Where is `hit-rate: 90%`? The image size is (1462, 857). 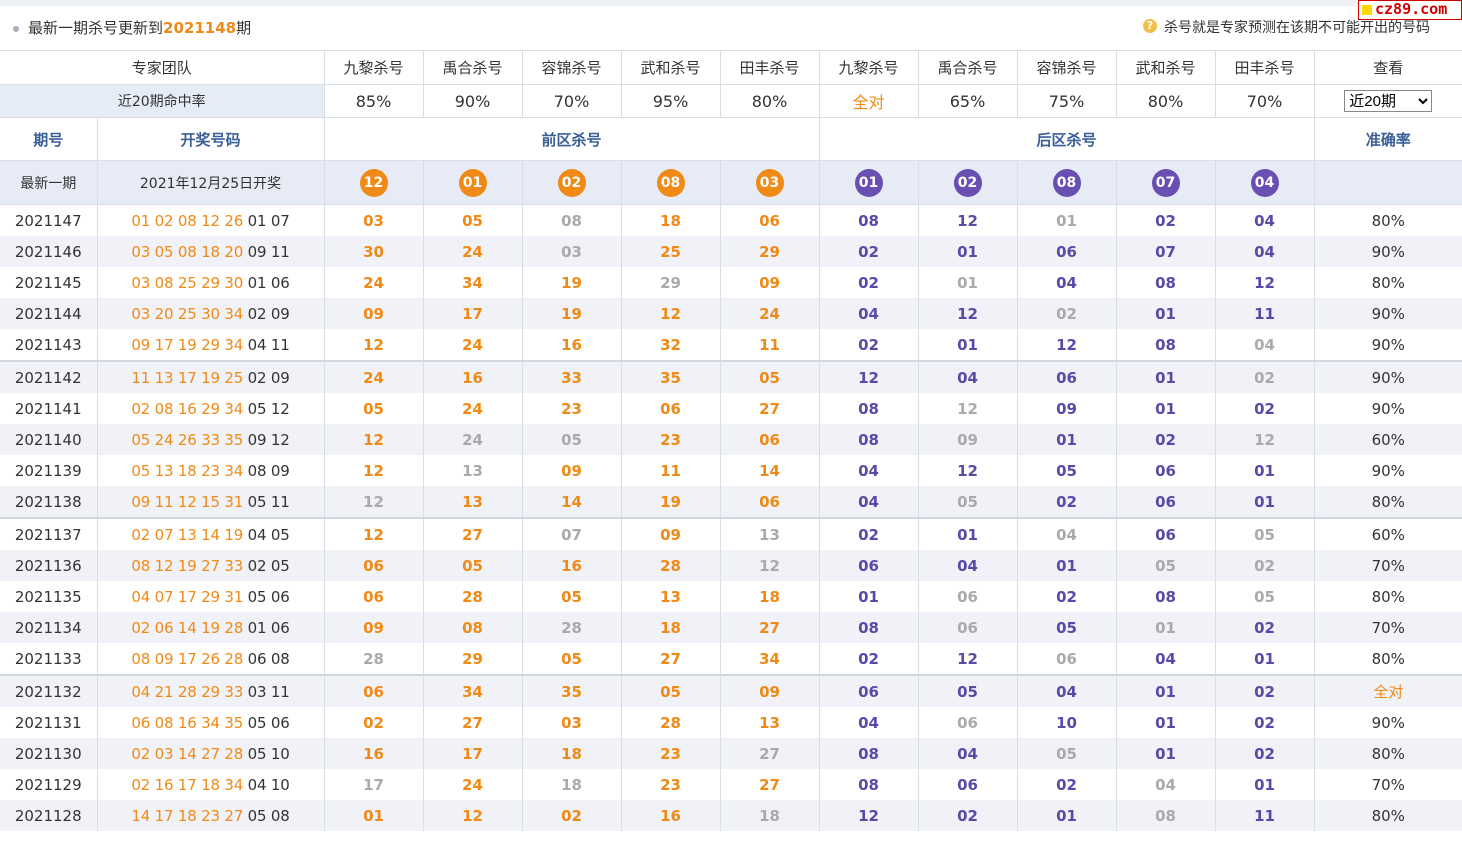
hit-rate: 90% is located at coordinates (472, 101).